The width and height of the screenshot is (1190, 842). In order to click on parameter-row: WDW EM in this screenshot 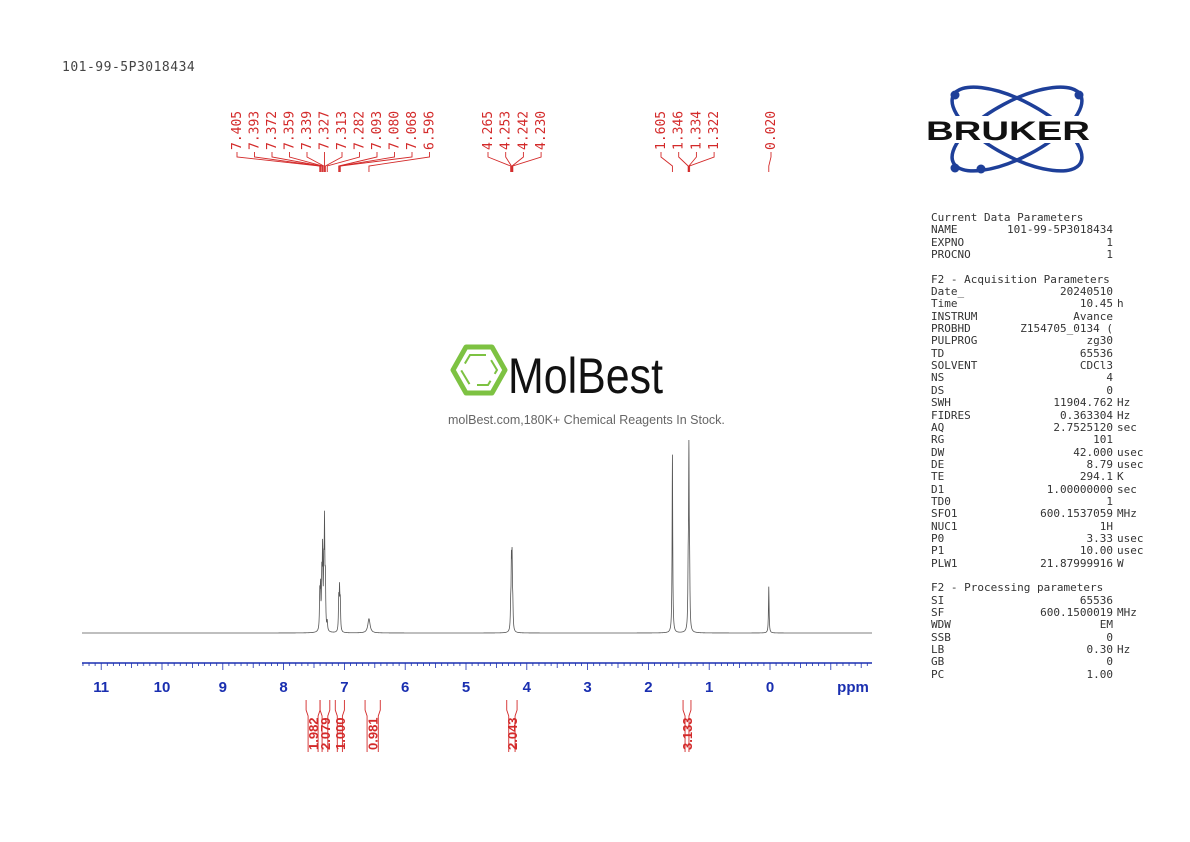, I will do `click(1041, 625)`.